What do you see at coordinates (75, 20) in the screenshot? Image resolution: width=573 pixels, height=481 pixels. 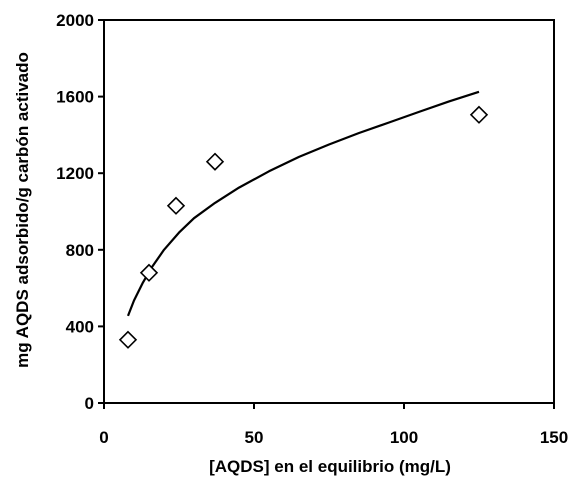 I see `y-tick-label: 2000` at bounding box center [75, 20].